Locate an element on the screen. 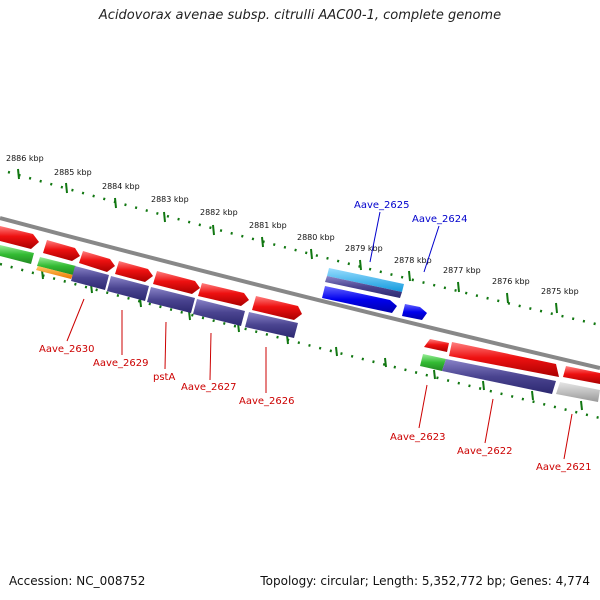 The height and width of the screenshot is (600, 600). gene-label-aave-2625: Aave_2625 is located at coordinates (382, 205).